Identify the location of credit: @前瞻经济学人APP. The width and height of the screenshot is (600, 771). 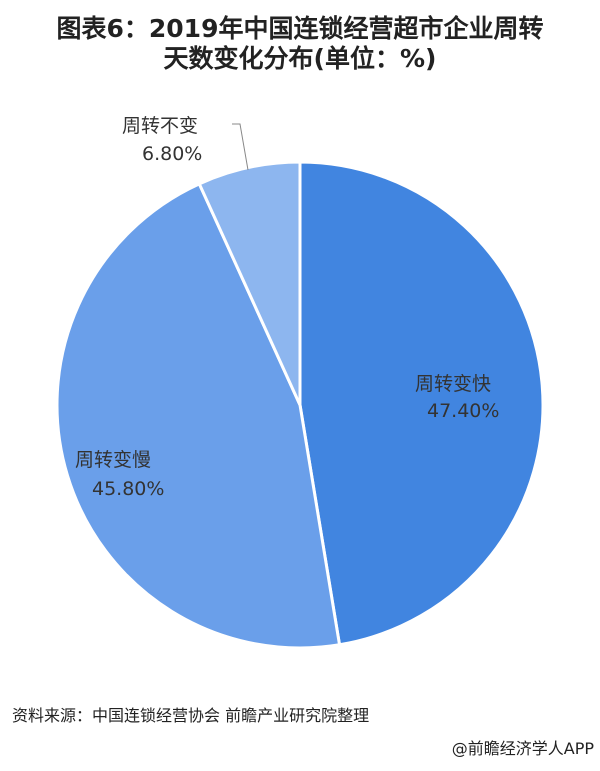
(522, 748).